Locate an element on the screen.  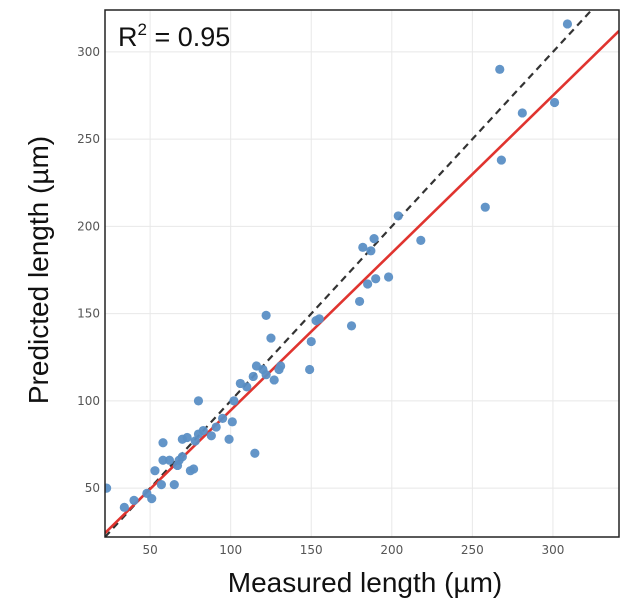
y-tick-label: 250 is located at coordinates (88, 139).